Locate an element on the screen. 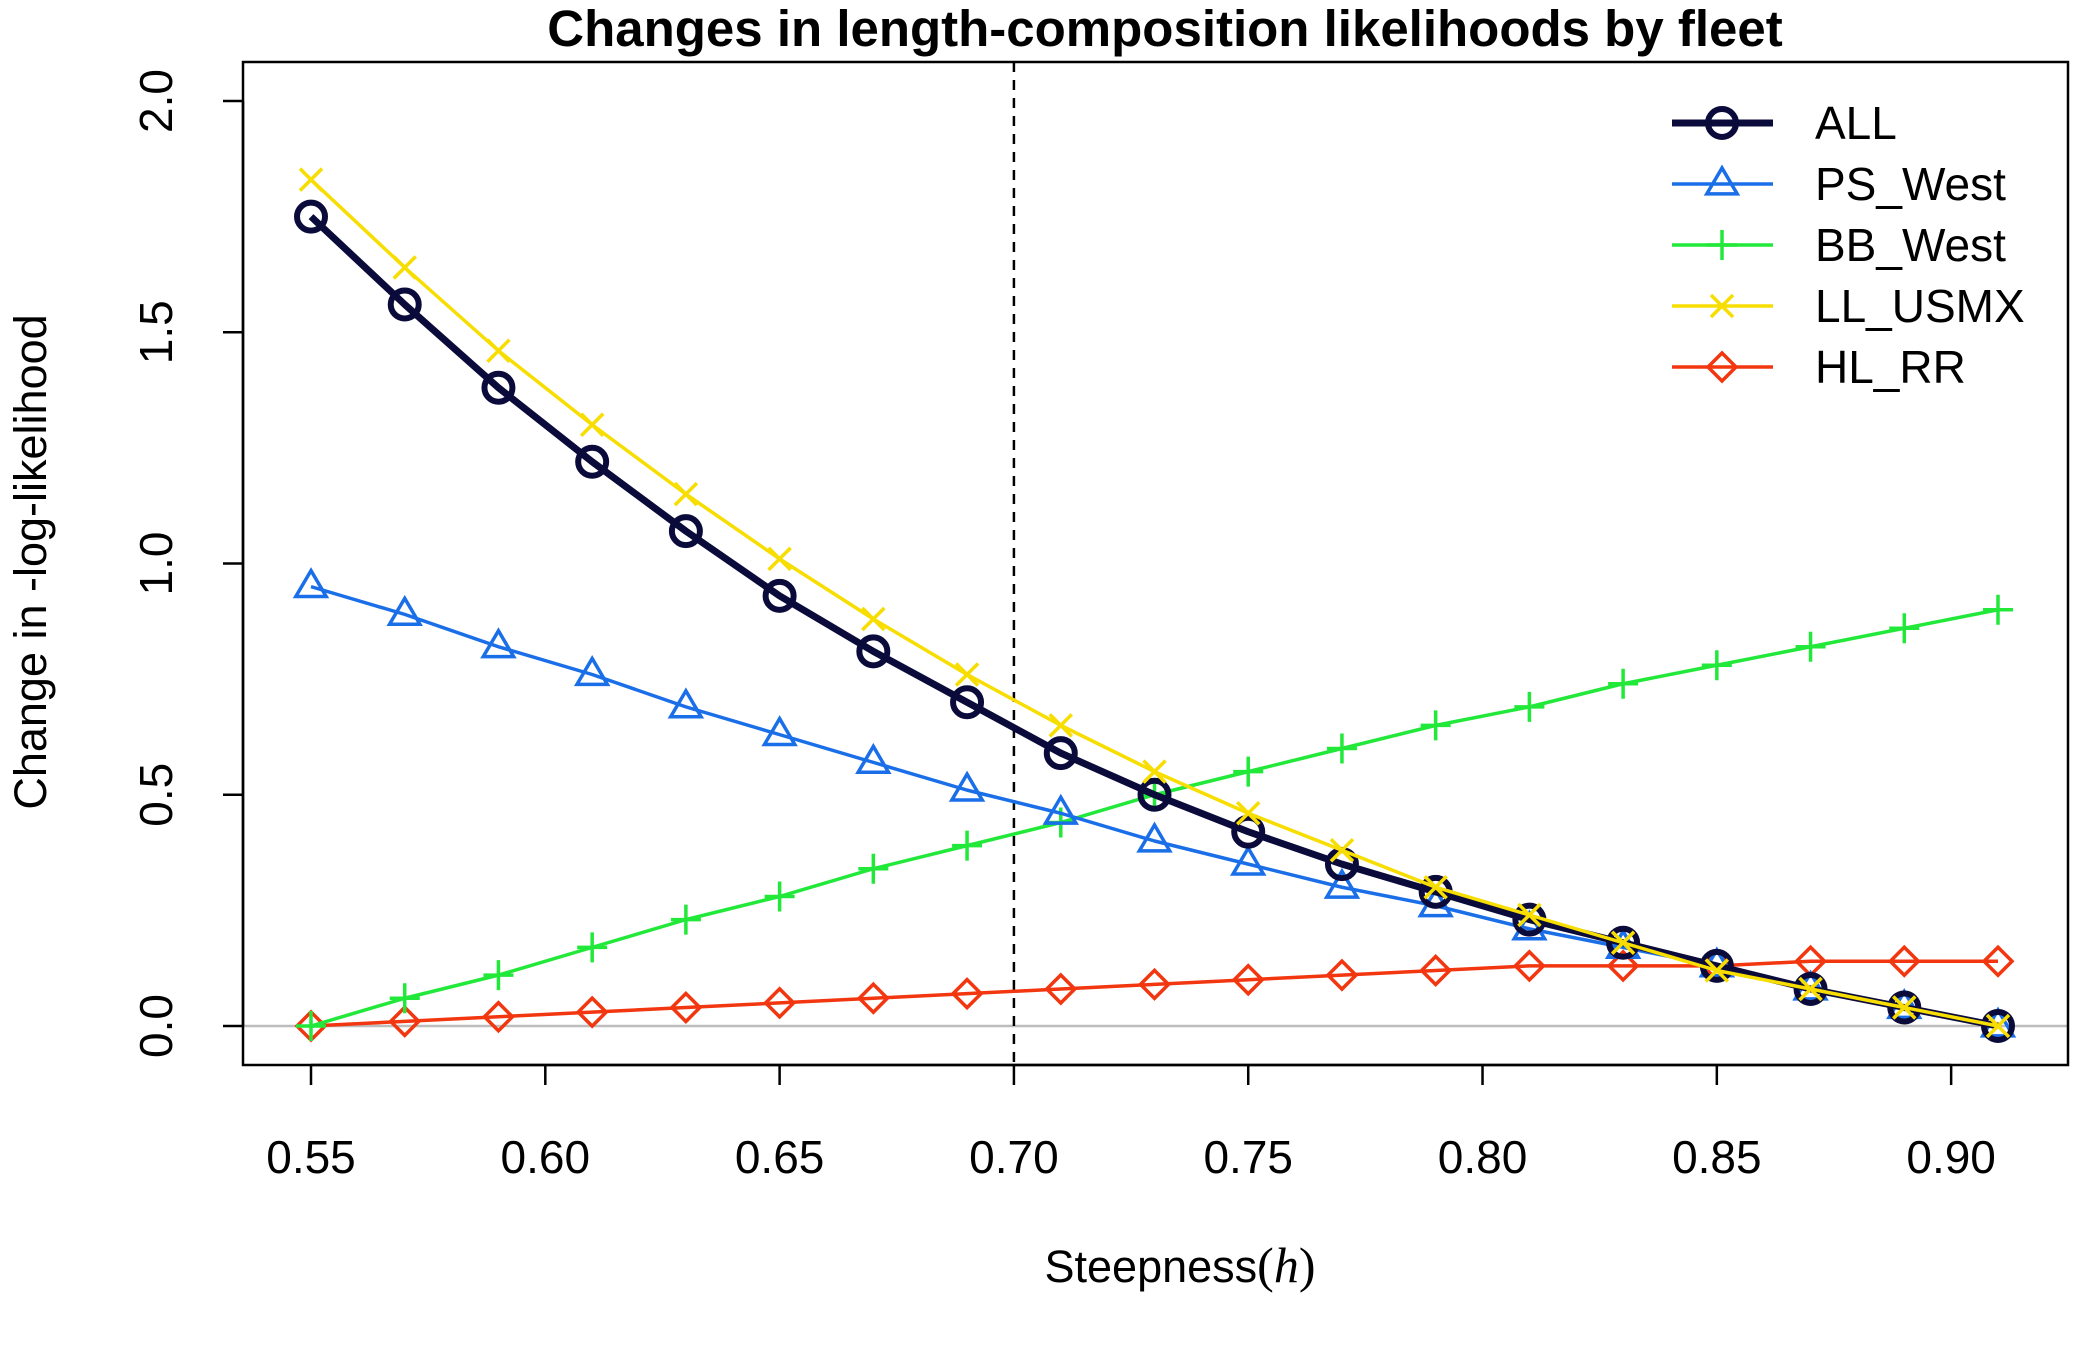  x-axis-title-text: Steepness is located at coordinates (1151, 1266).